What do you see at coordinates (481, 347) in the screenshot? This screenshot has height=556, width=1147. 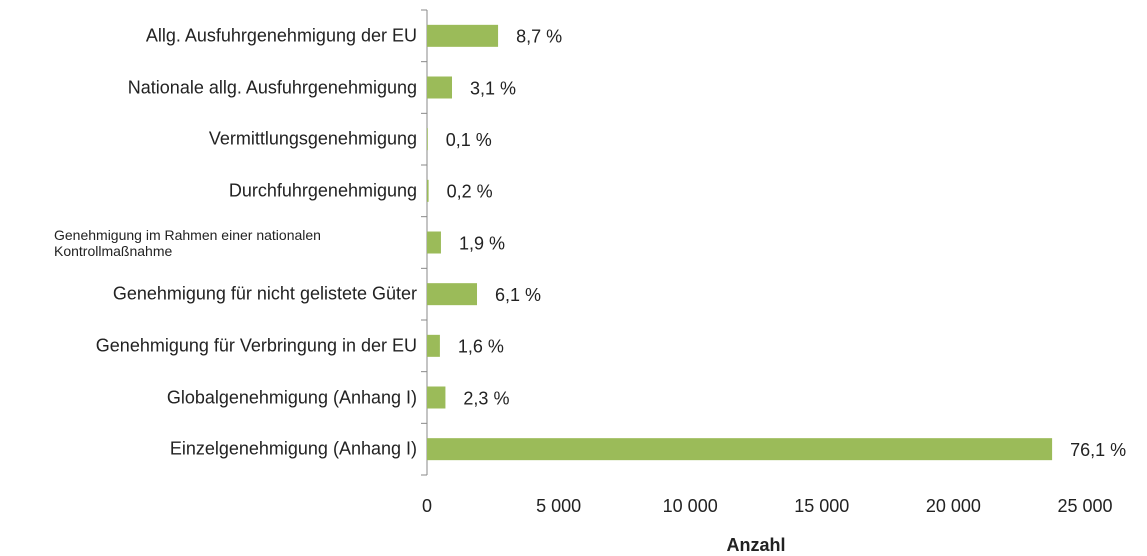 I see `data-label: 1,6 %` at bounding box center [481, 347].